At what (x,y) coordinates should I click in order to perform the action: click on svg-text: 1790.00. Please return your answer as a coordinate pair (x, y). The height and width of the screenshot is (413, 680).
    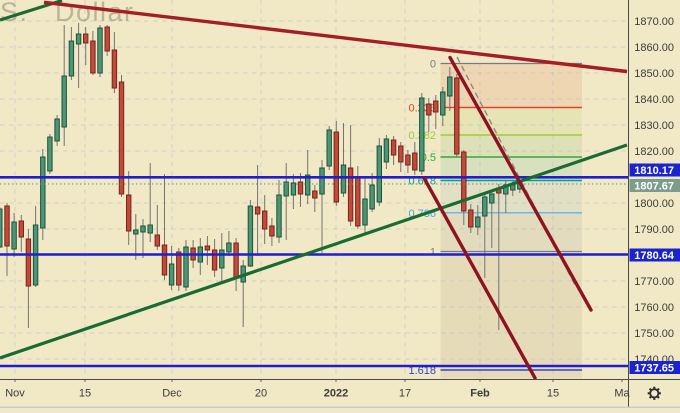
    Looking at the image, I should click on (654, 230).